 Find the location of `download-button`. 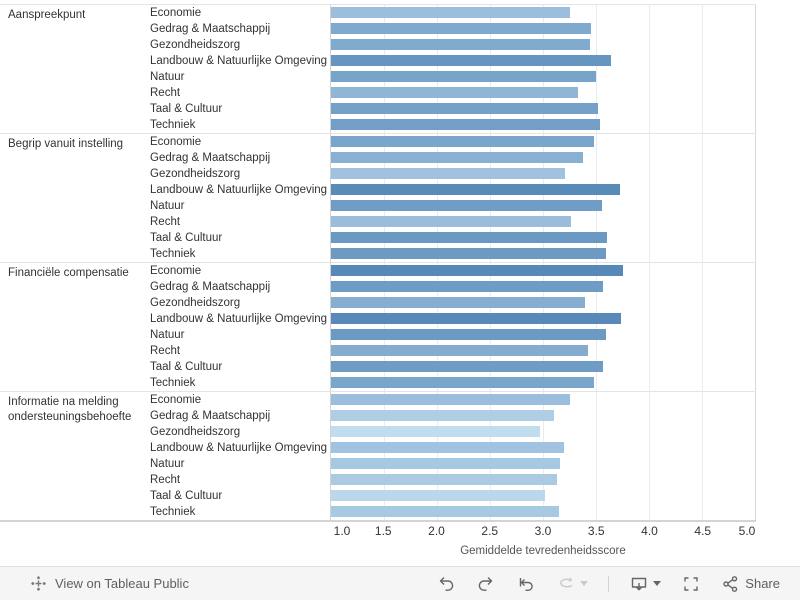

download-button is located at coordinates (645, 584).